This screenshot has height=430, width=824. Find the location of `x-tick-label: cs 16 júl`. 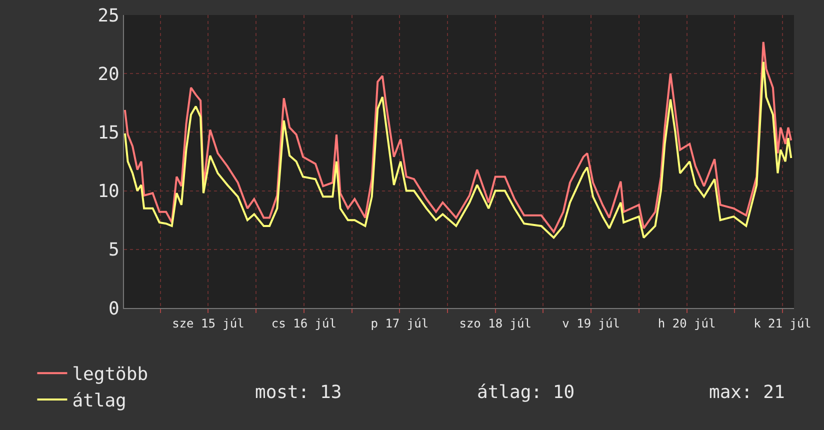

x-tick-label: cs 16 júl is located at coordinates (303, 323).